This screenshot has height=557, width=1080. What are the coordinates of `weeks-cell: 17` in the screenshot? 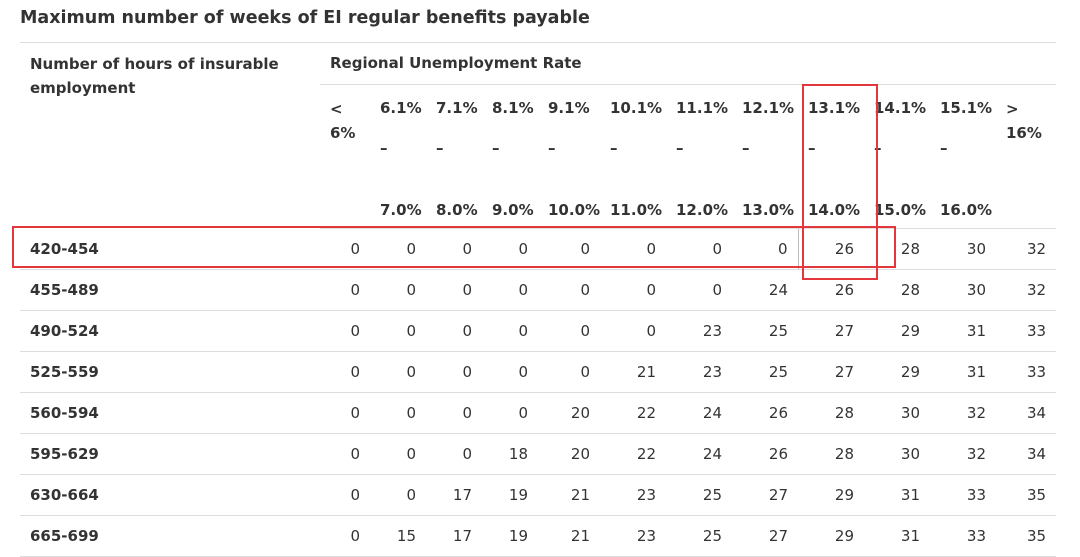 It's located at (454, 536).